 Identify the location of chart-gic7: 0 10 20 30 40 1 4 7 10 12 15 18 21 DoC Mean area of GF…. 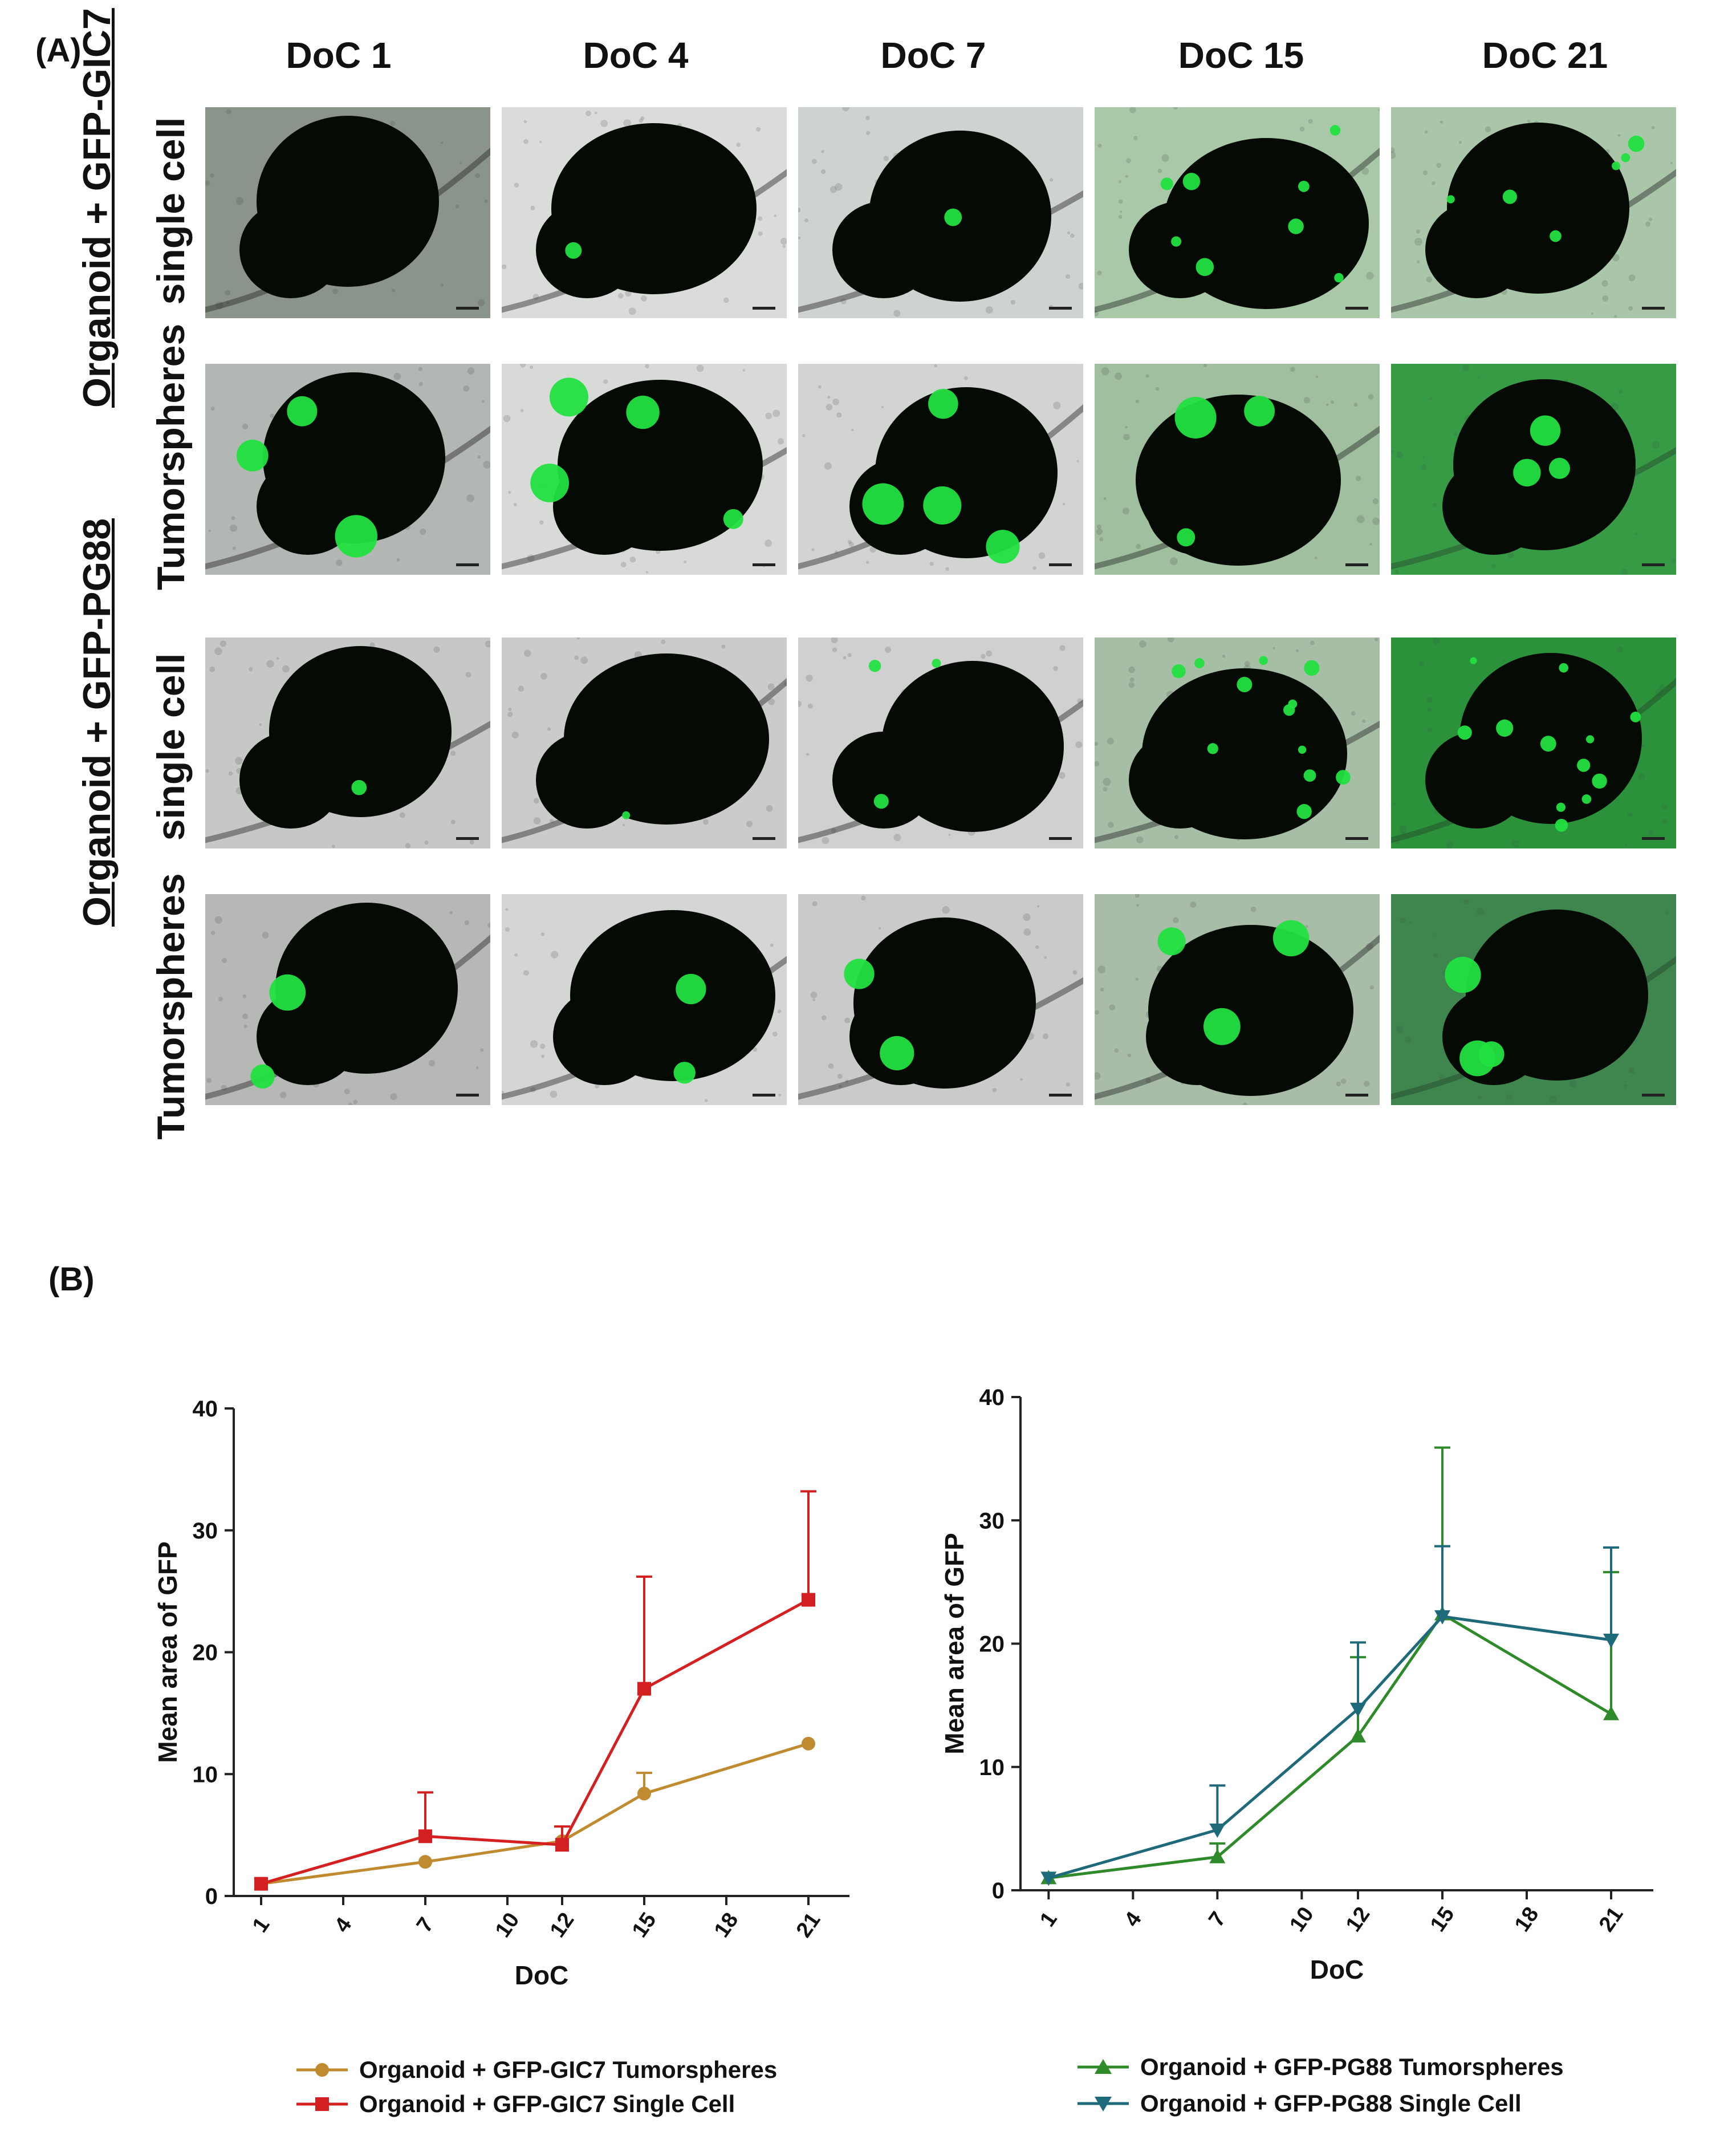
(501, 1693).